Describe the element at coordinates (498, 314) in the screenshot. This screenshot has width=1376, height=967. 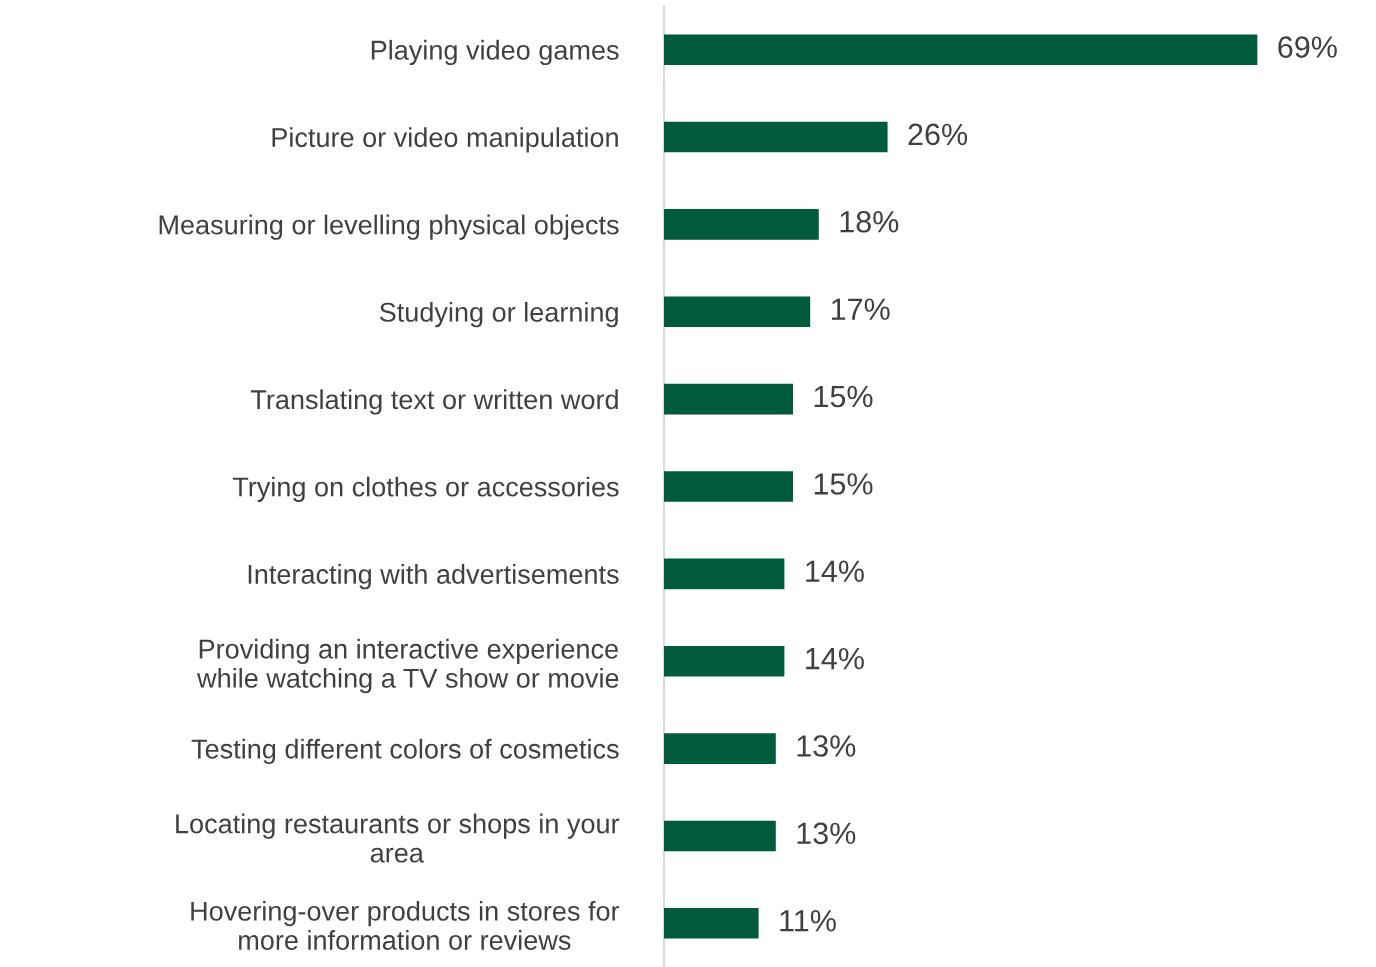
I see `y-tick-label: Studying or learning` at that location.